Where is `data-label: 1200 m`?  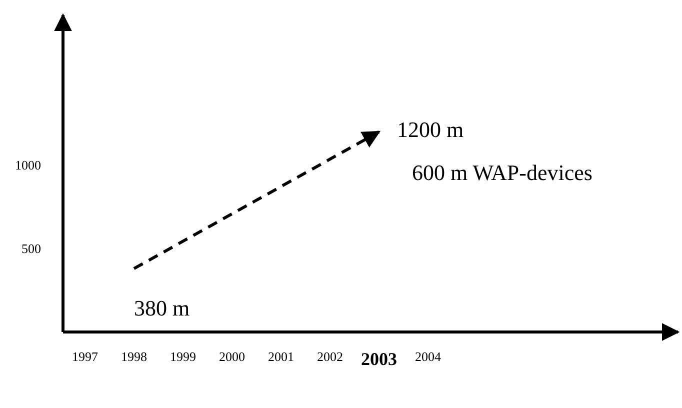 data-label: 1200 m is located at coordinates (430, 129).